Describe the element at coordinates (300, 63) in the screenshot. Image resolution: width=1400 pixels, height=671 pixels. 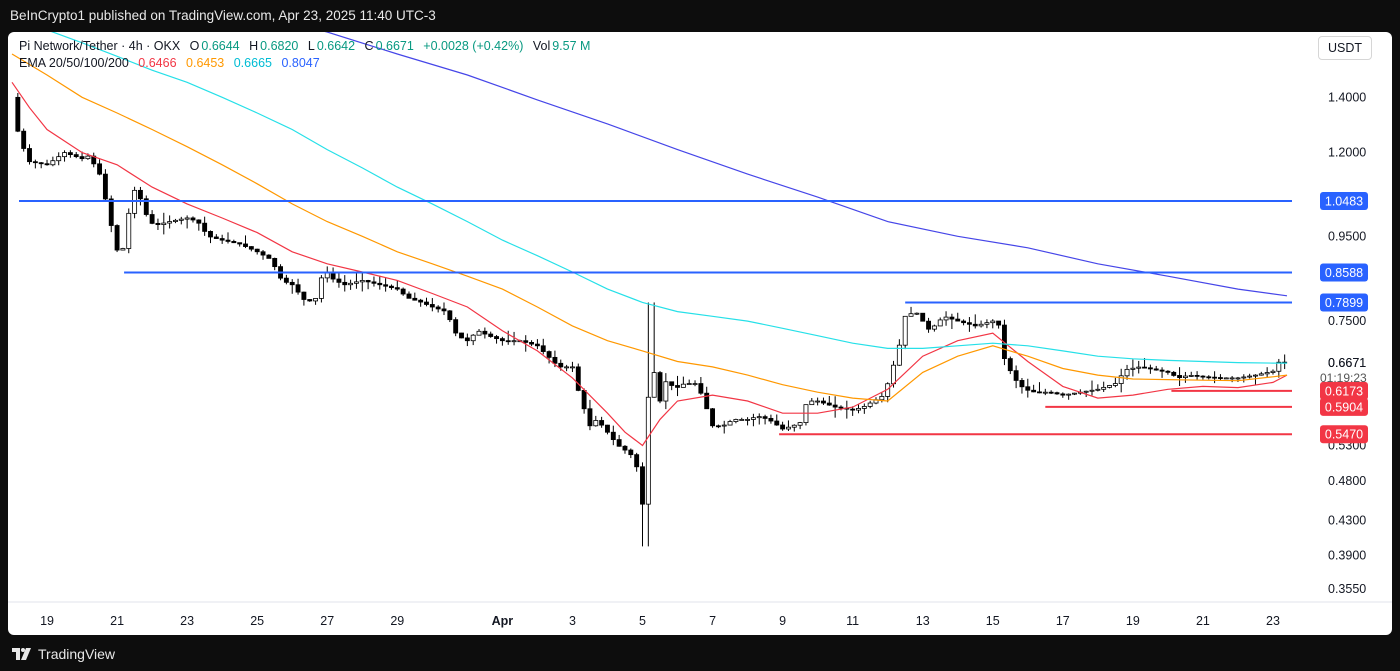
I see `ema200-value: 0.8047` at that location.